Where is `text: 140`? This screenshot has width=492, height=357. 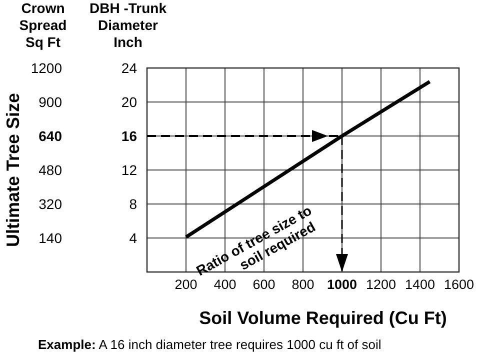 text: 140 is located at coordinates (50, 238).